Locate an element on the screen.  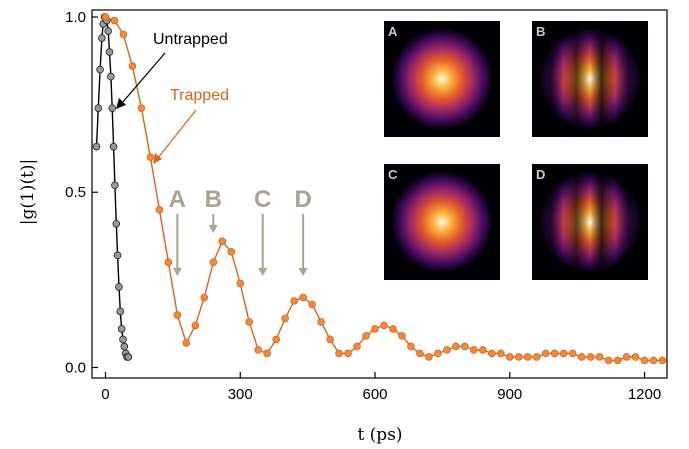
marker-label: D is located at coordinates (302, 199).